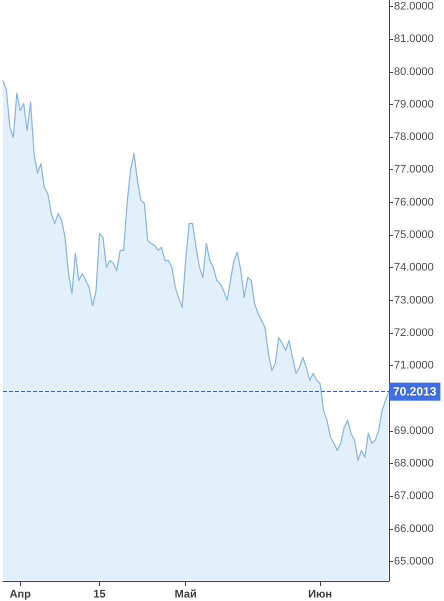  I want to click on x-tick-label: 15, so click(99, 594).